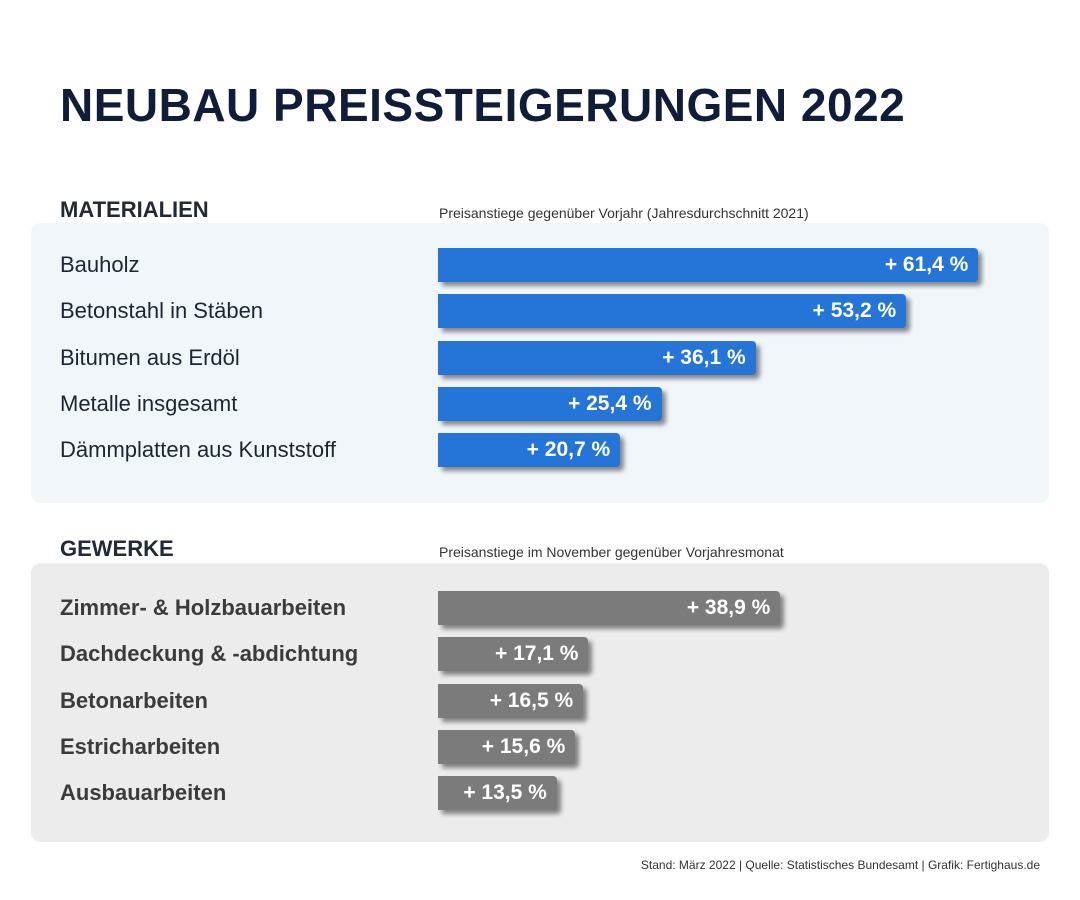 This screenshot has width=1080, height=900. Describe the element at coordinates (610, 403) in the screenshot. I see `materialien-bar-value-label: + 25,4 %` at that location.